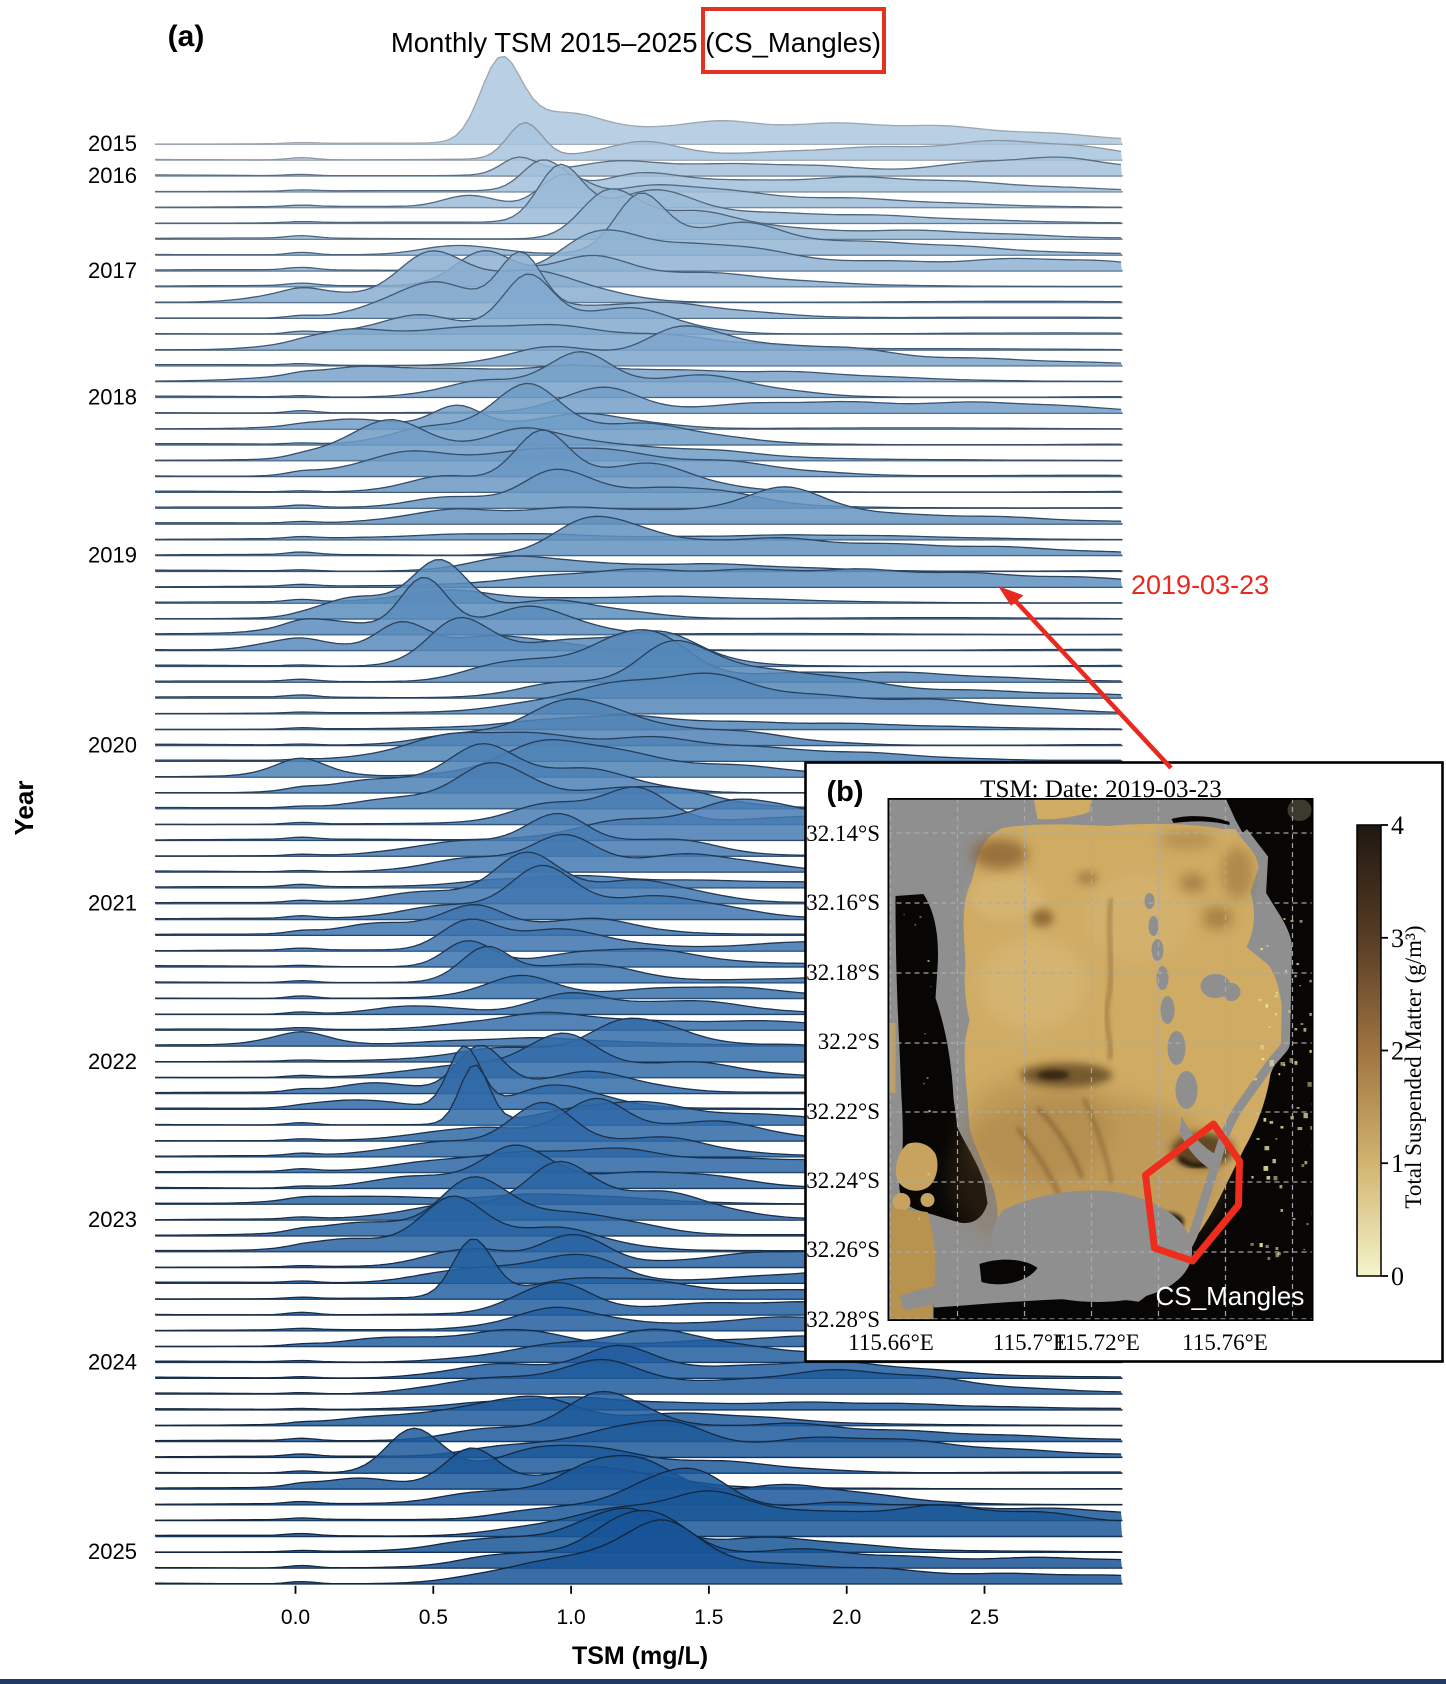 The width and height of the screenshot is (1446, 1684). Describe the element at coordinates (843, 1180) in the screenshot. I see `svg-text: 32.24°S` at that location.